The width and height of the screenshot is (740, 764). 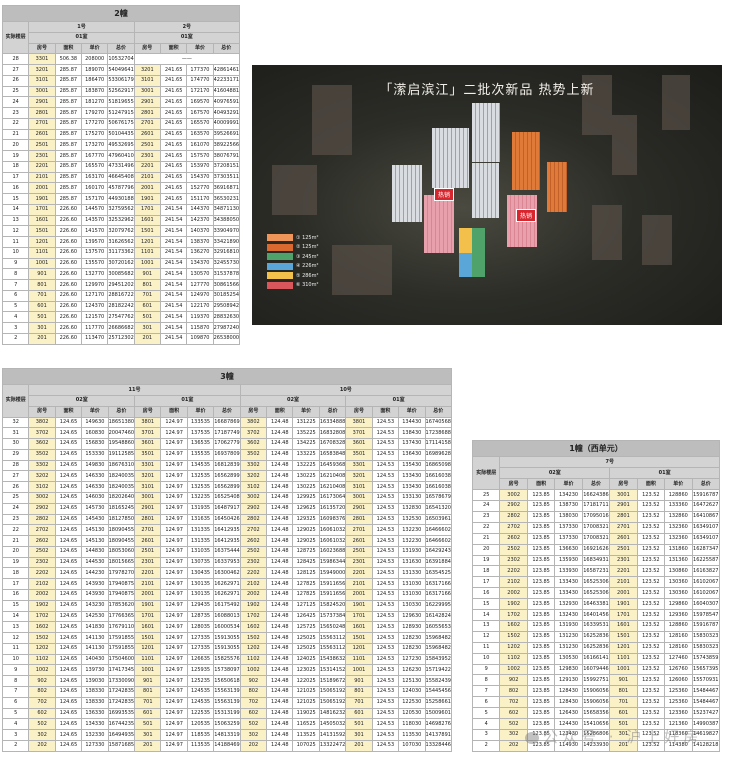 I want to click on legend-label: ⑥ 310m², so click(x=307, y=285).